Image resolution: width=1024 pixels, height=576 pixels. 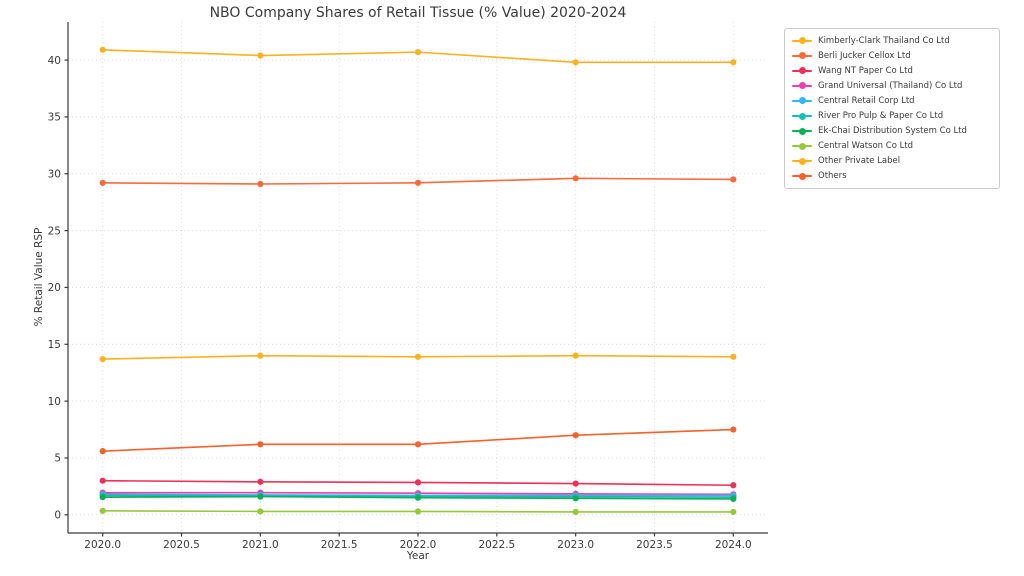 What do you see at coordinates (54, 118) in the screenshot?
I see `y-tick-label: 35` at bounding box center [54, 118].